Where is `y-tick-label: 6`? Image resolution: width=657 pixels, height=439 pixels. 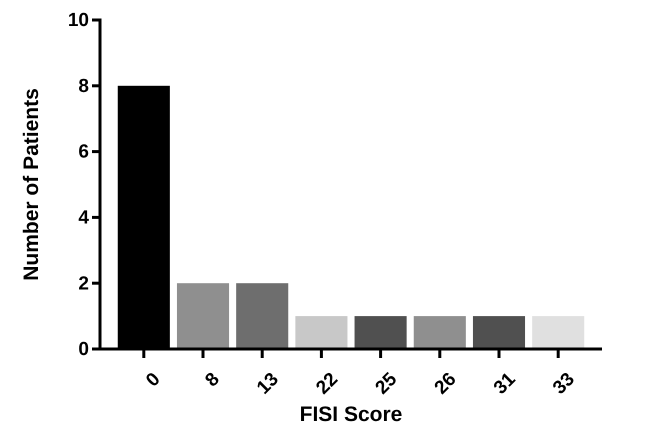
y-tick-label: 6 is located at coordinates (83, 152).